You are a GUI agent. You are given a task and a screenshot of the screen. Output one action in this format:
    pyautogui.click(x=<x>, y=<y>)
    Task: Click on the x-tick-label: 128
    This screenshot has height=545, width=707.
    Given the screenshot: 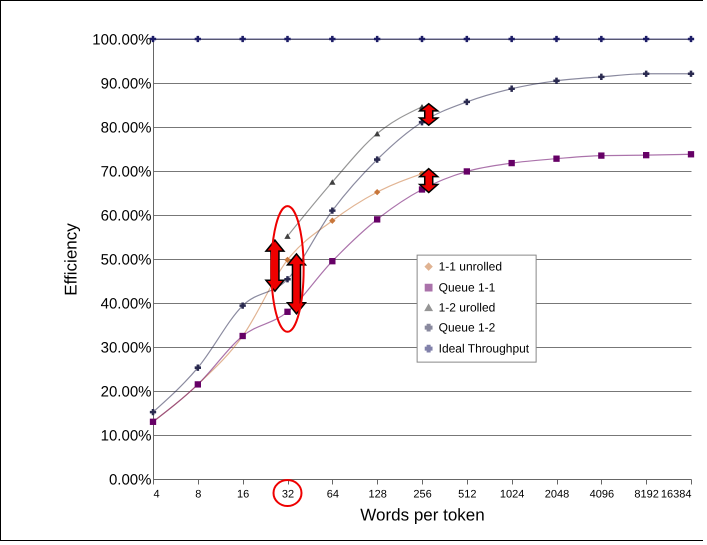 What is the action you would take?
    pyautogui.click(x=377, y=494)
    